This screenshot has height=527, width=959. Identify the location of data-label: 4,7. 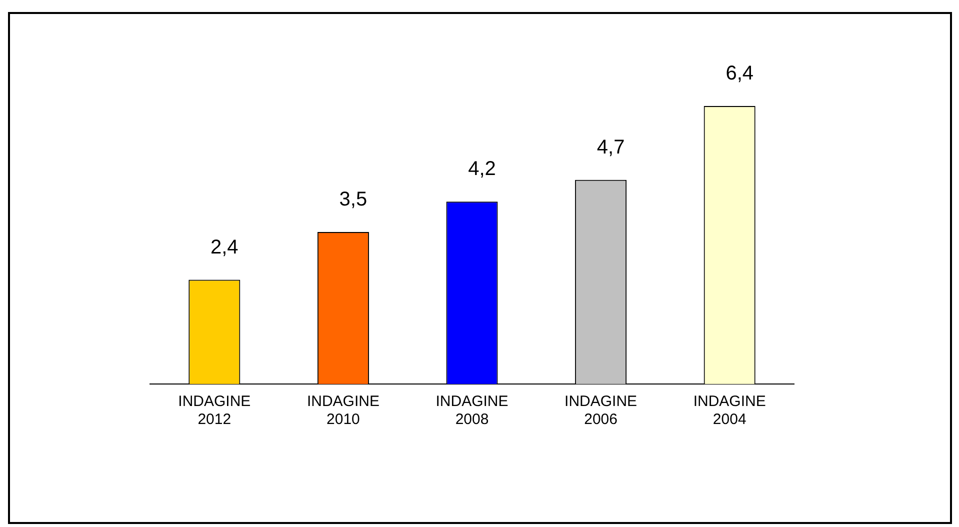
(610, 147).